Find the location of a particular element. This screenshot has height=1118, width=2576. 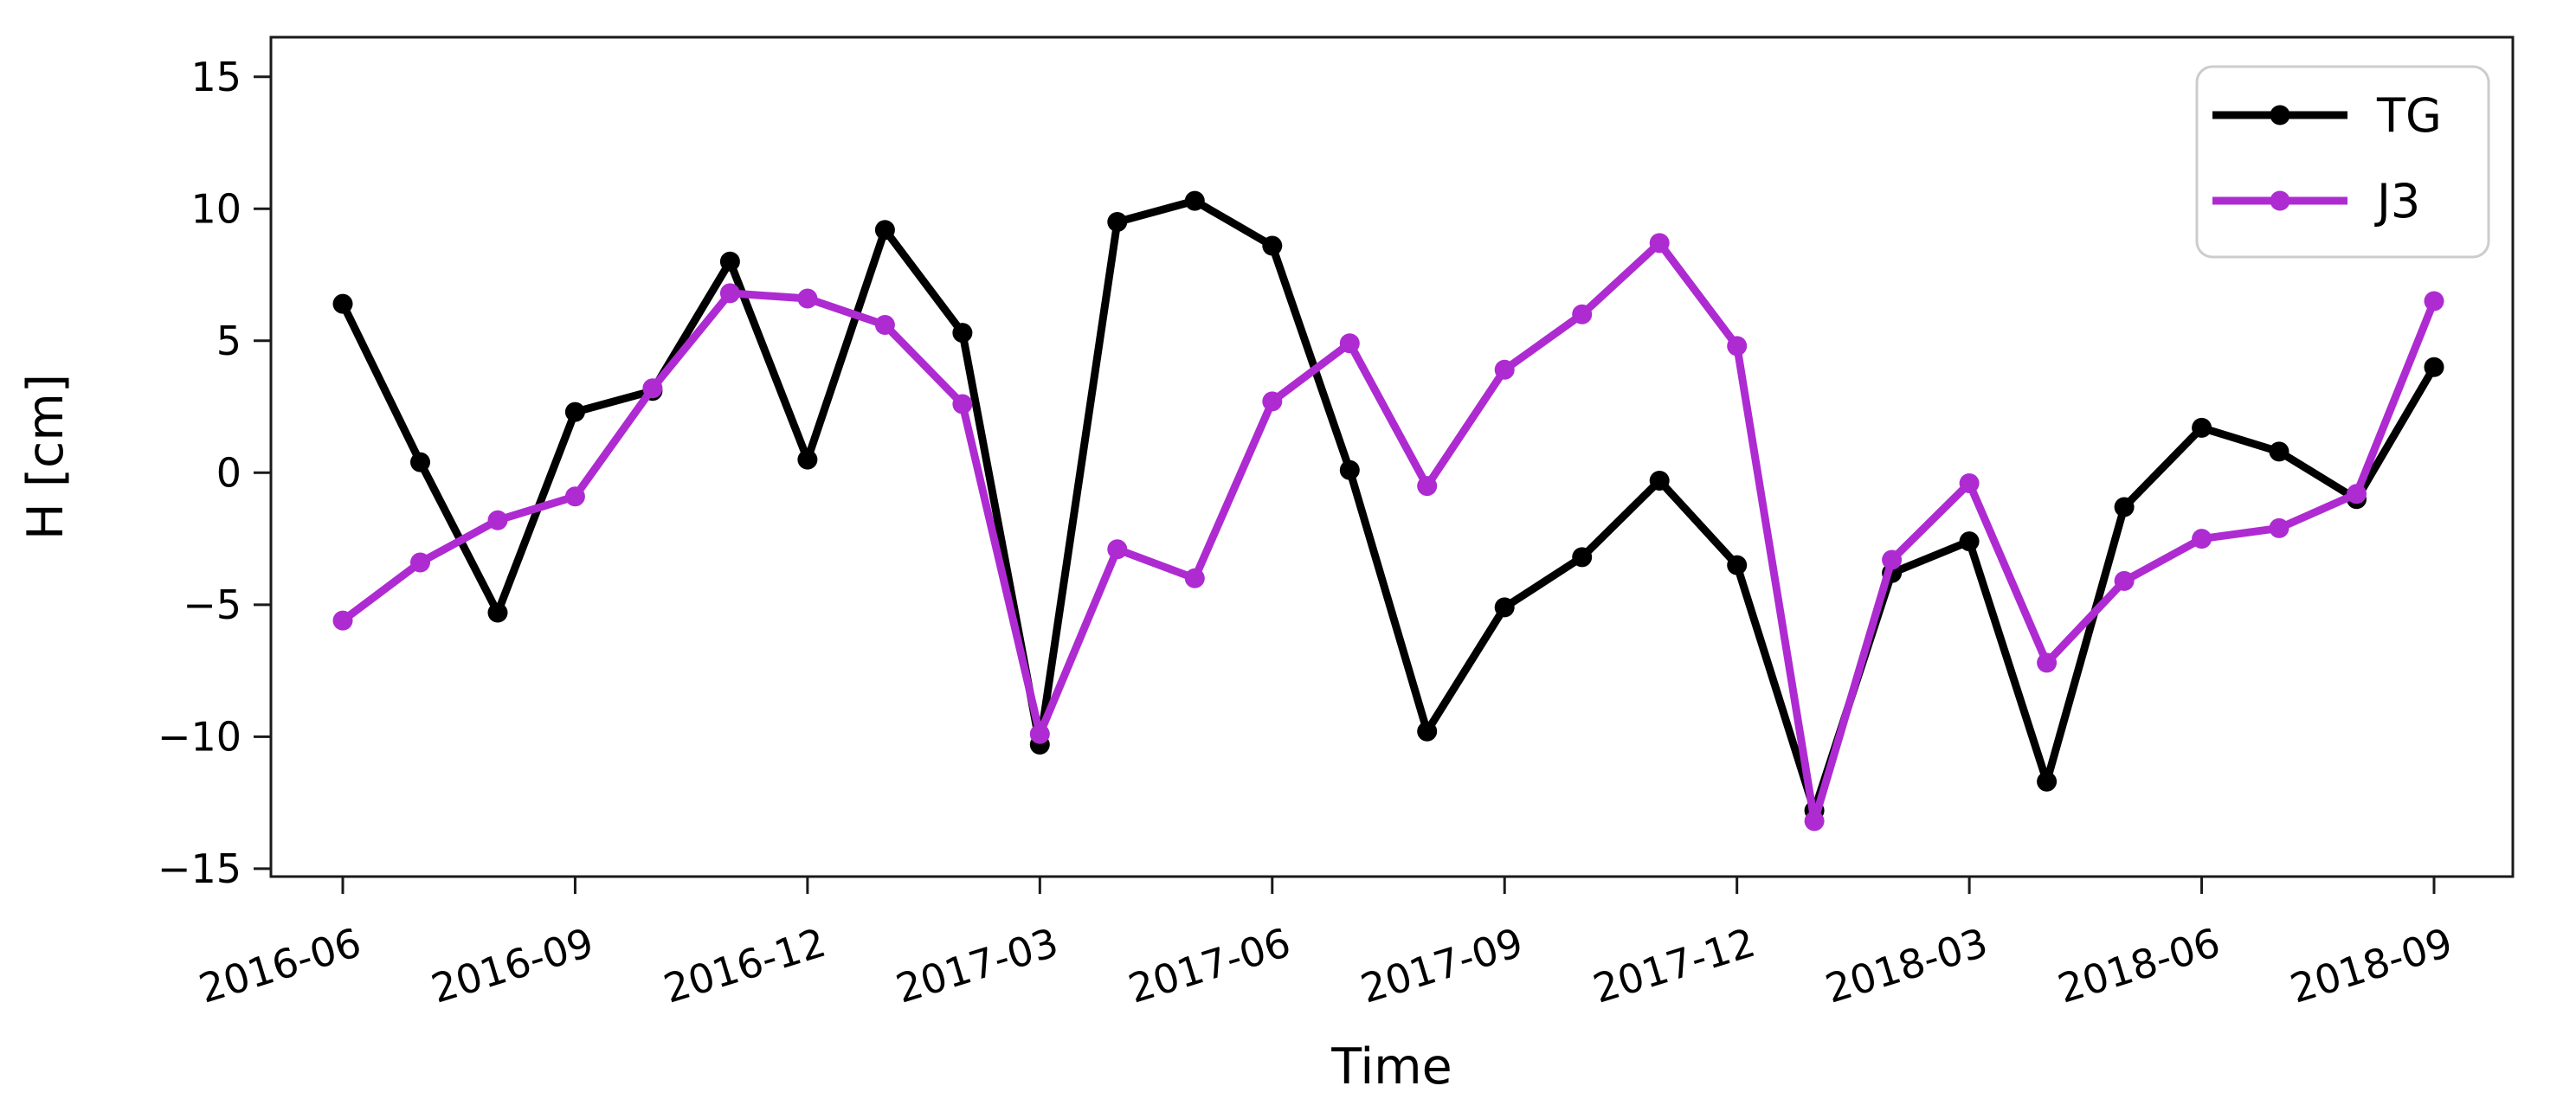

y-tick-label: 0 is located at coordinates (229, 473).